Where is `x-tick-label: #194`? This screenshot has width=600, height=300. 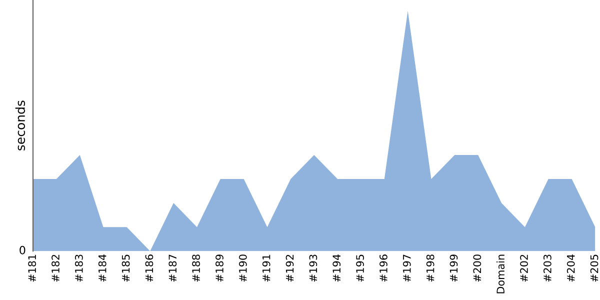
x-tick-label: #194 is located at coordinates (336, 268).